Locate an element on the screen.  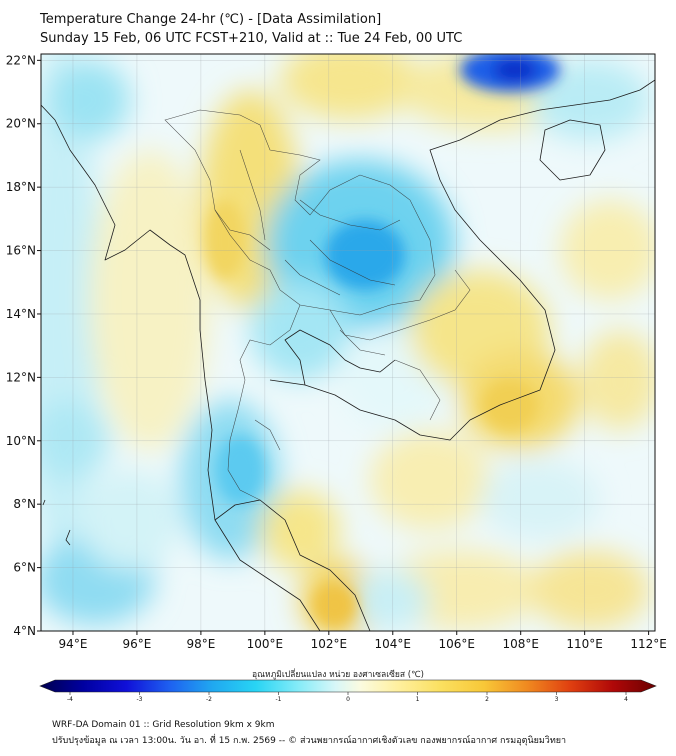
lon-tick-label: 100°E is located at coordinates (265, 644).